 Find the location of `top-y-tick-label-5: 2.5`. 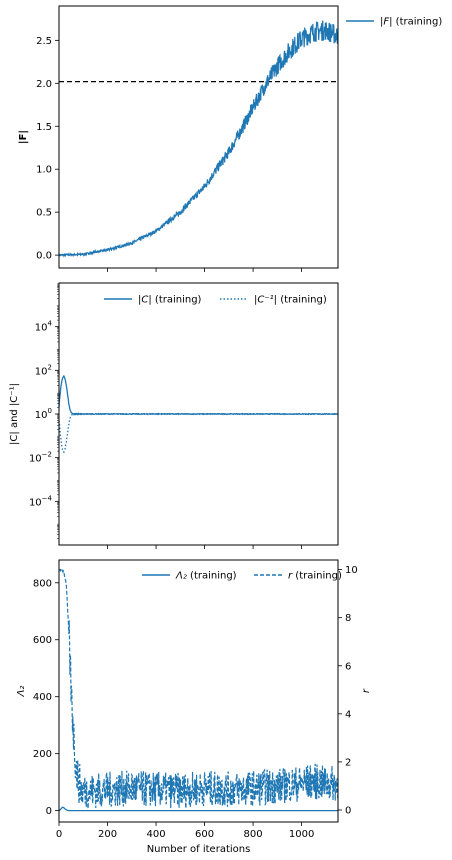

top-y-tick-label-5: 2.5 is located at coordinates (44, 41).